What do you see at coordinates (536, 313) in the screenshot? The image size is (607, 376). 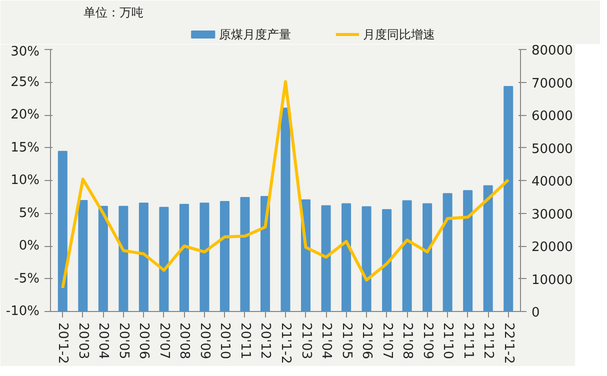 I see `y2-tick-label: 0` at bounding box center [536, 313].